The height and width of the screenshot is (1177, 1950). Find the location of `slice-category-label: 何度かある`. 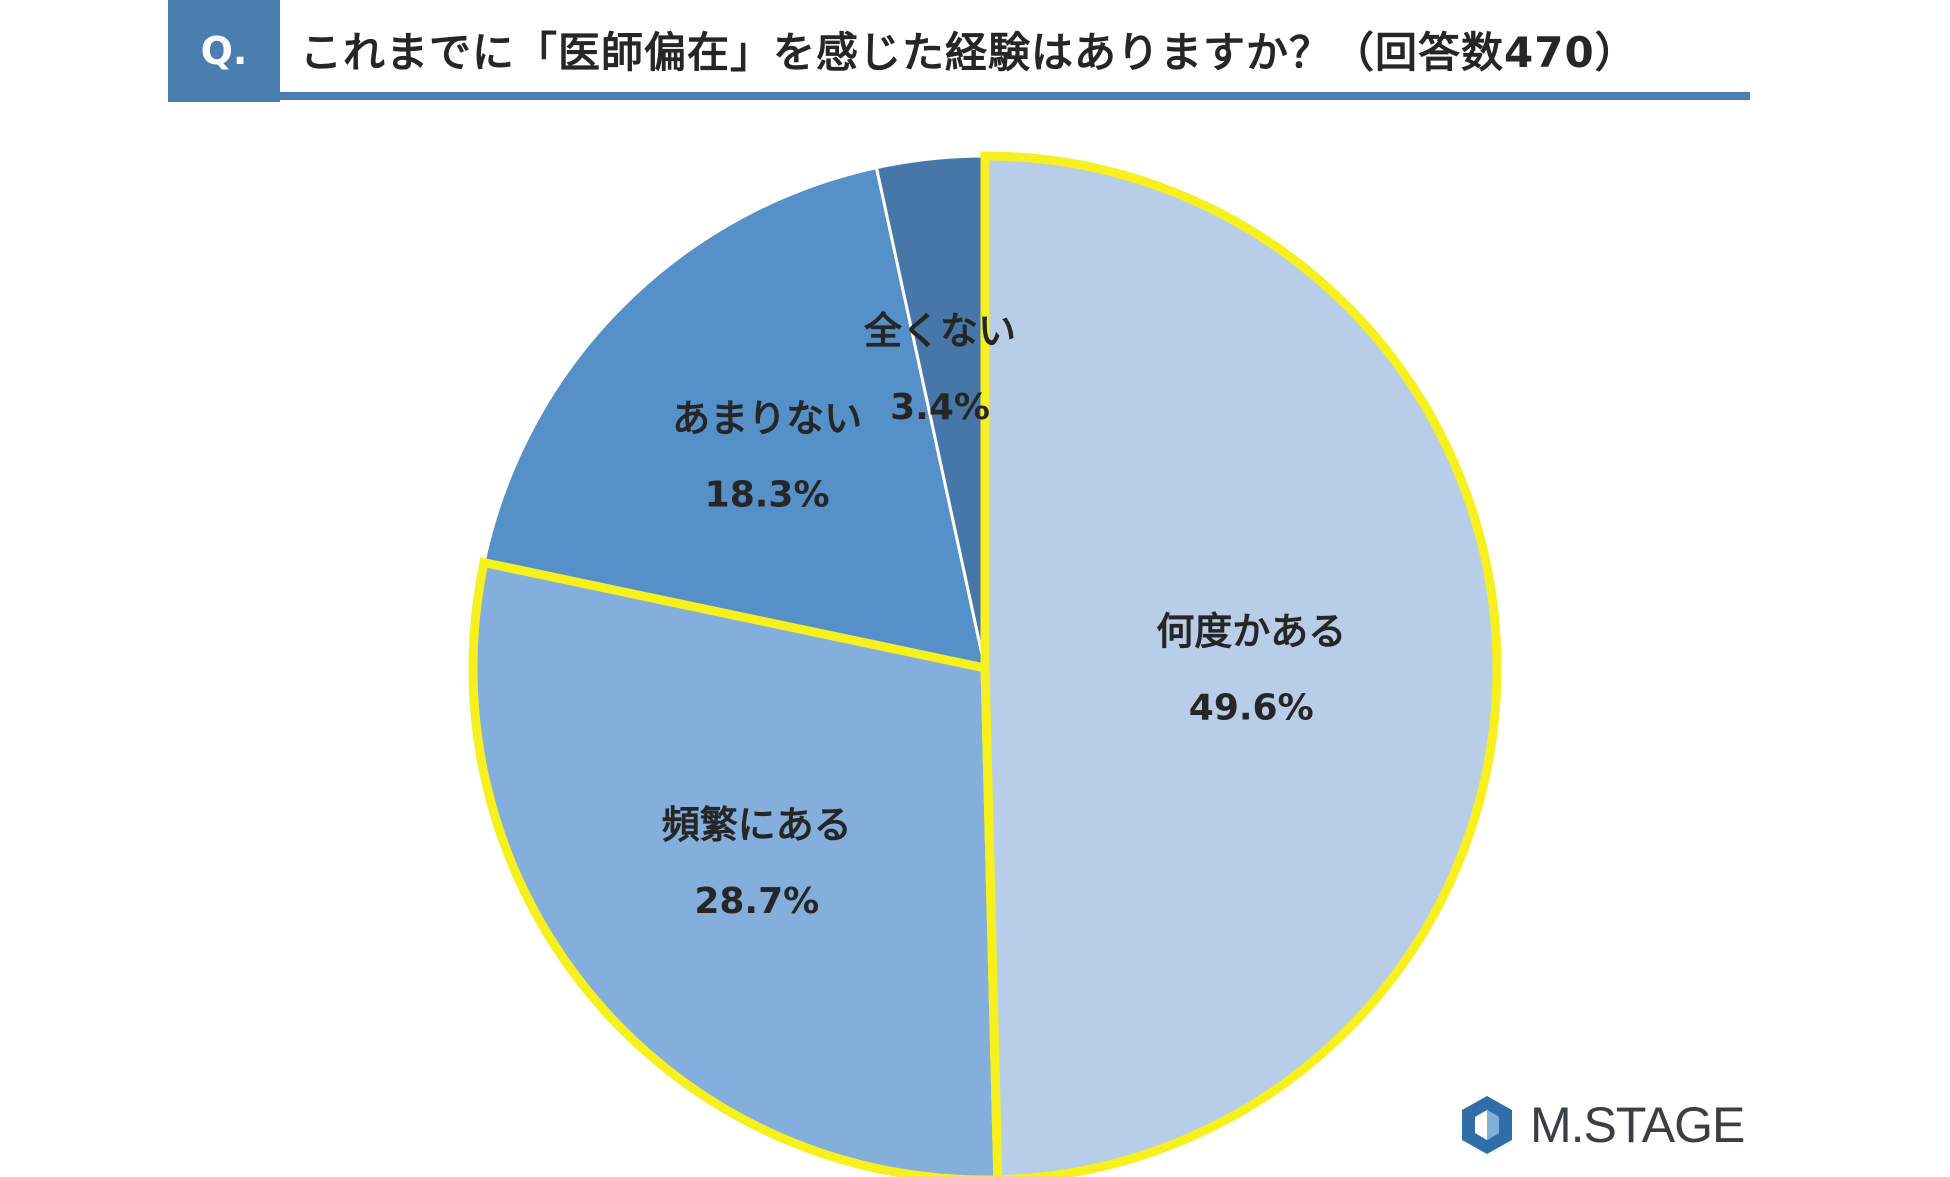

slice-category-label: 何度かある is located at coordinates (1251, 632).